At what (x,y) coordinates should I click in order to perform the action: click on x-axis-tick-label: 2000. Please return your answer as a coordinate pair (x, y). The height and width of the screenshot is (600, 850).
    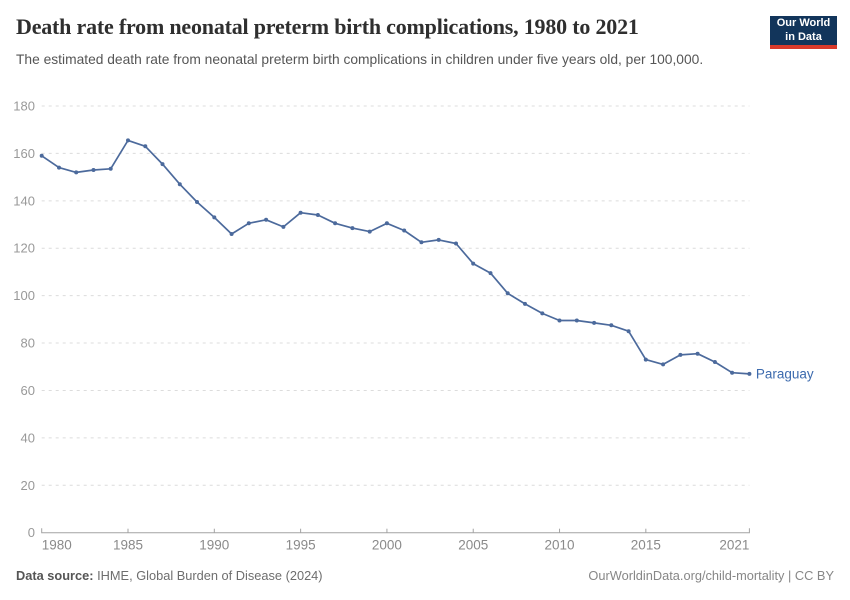
    Looking at the image, I should click on (387, 545).